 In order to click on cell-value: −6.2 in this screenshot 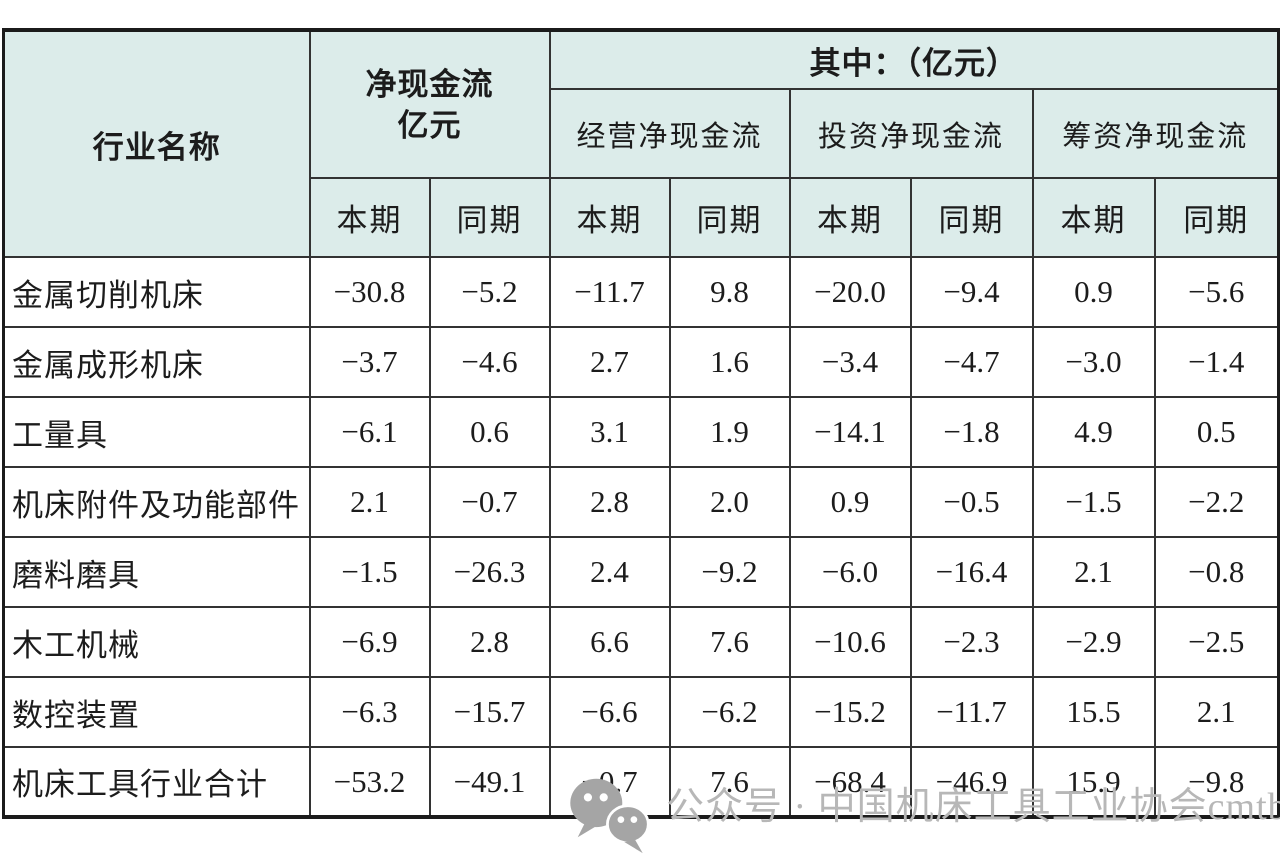, I will do `click(729, 712)`.